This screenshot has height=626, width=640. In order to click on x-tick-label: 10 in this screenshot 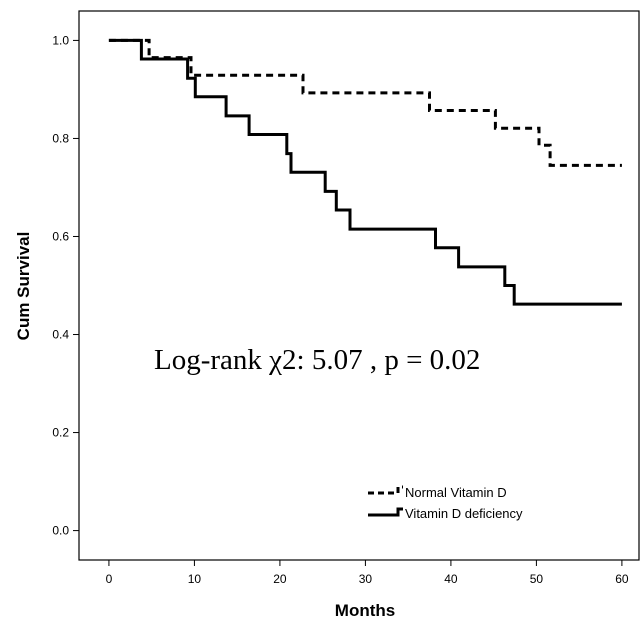, I will do `click(195, 579)`.